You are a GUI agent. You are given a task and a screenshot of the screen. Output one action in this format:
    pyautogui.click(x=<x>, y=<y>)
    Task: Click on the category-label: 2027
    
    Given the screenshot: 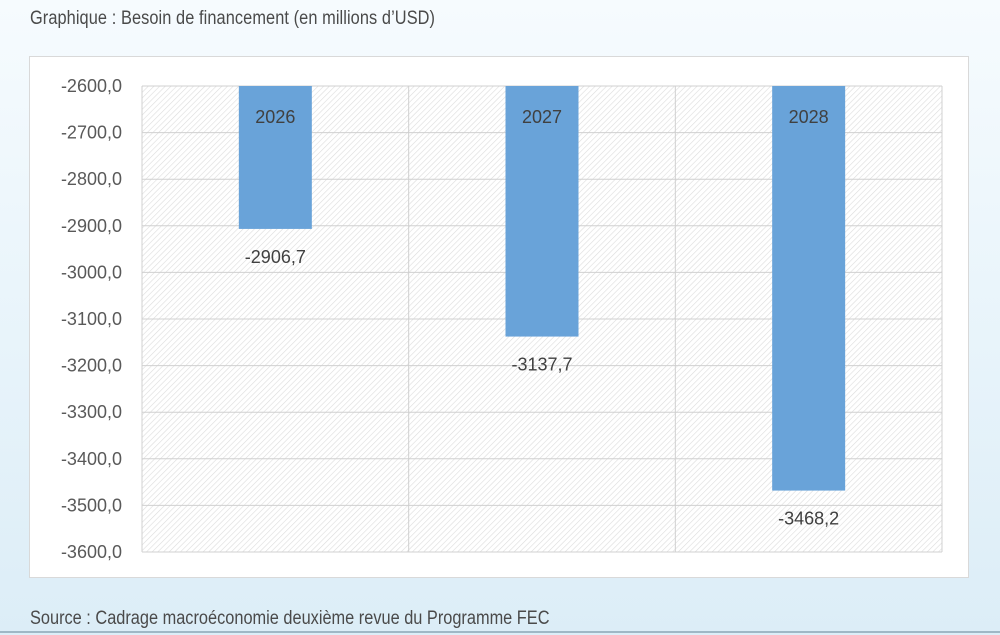 What is the action you would take?
    pyautogui.click(x=542, y=117)
    